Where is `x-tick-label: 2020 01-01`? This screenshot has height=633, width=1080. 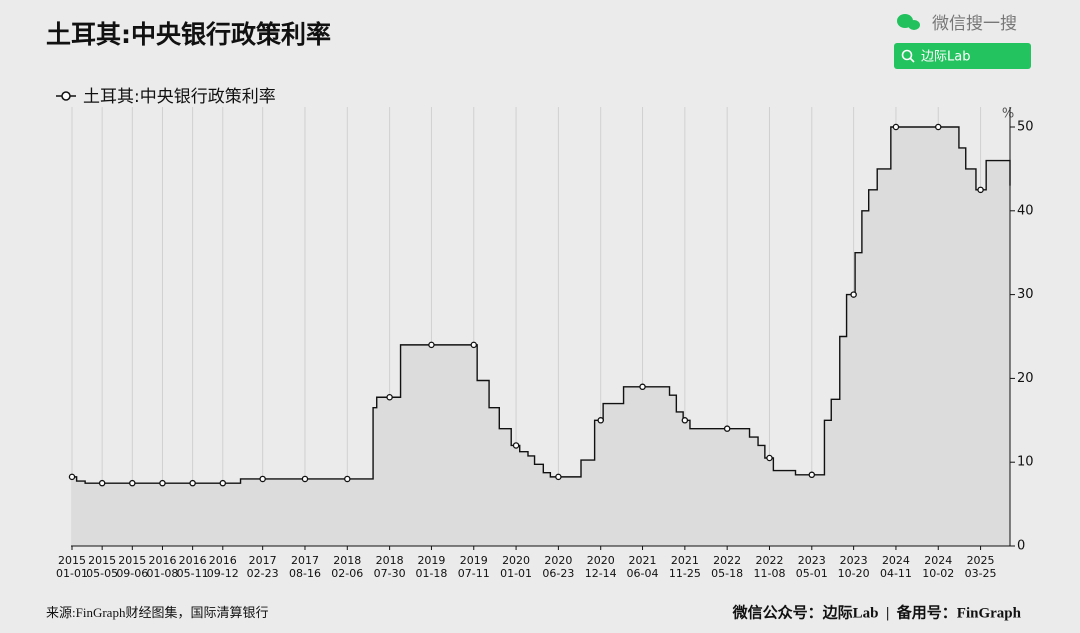 x-tick-label: 2020 01-01 is located at coordinates (516, 567).